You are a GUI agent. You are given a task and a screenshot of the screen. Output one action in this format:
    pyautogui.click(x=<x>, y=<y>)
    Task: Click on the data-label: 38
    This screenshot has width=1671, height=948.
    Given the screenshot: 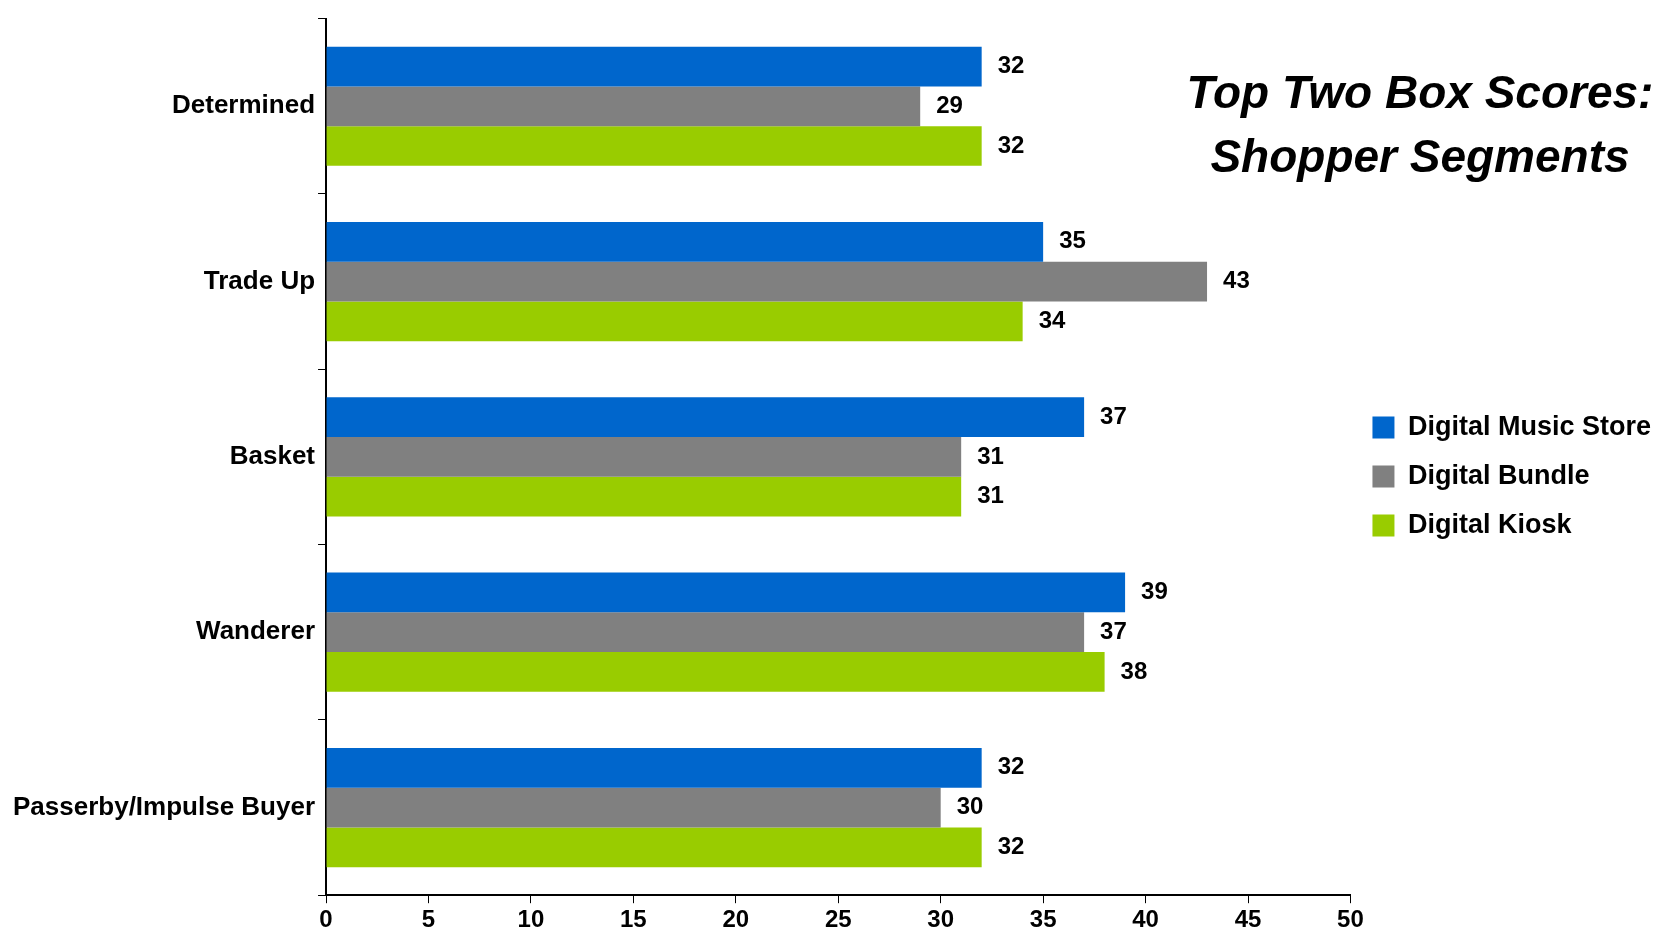 What is the action you would take?
    pyautogui.click(x=1134, y=670)
    